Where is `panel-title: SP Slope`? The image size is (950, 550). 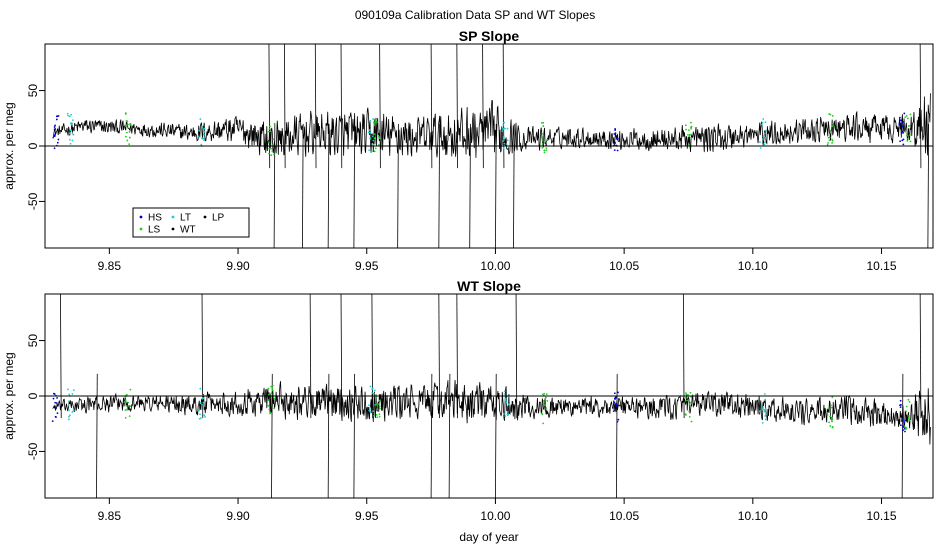 panel-title: SP Slope is located at coordinates (489, 36).